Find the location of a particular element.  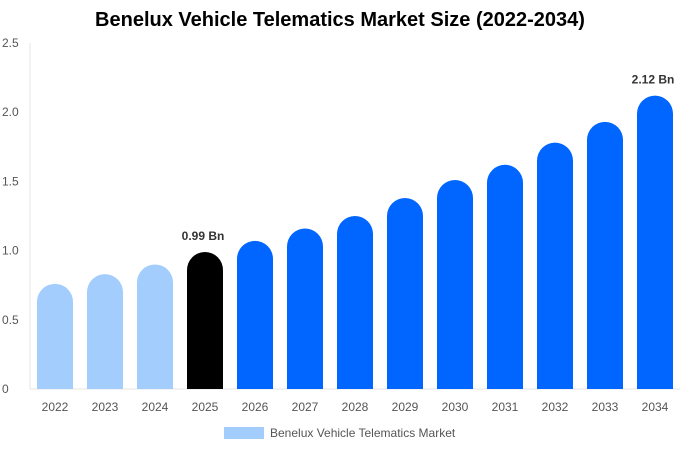

x-tick-label: 2028 is located at coordinates (355, 407).